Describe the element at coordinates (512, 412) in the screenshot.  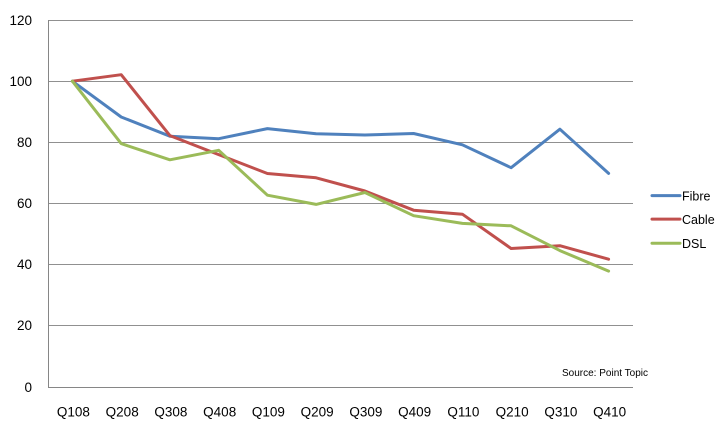
I see `svg-text: Q210` at that location.